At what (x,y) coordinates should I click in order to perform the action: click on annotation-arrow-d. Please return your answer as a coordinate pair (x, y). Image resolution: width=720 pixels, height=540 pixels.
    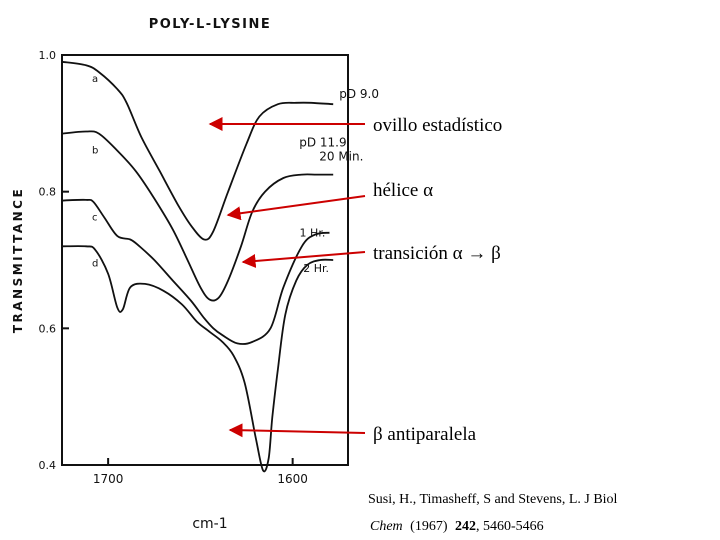
    Looking at the image, I should click on (297, 430).